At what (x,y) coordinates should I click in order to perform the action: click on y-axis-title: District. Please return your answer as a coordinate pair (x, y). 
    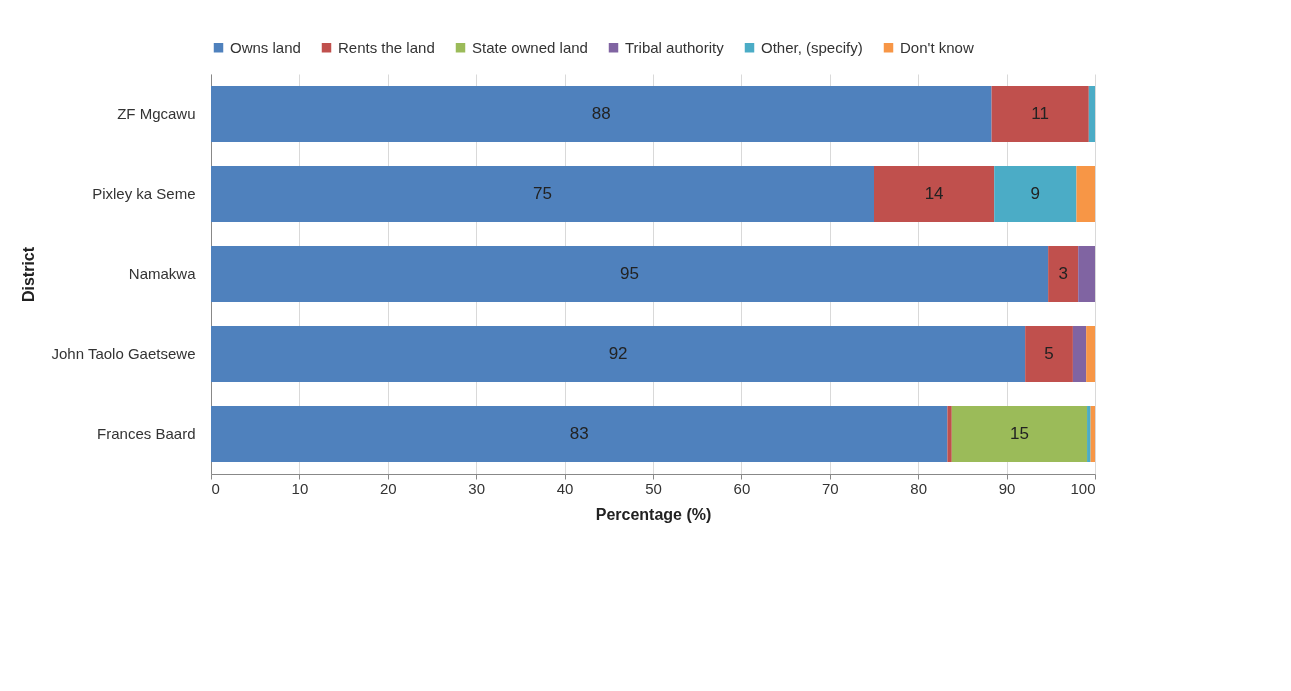
    Looking at the image, I should click on (29, 274).